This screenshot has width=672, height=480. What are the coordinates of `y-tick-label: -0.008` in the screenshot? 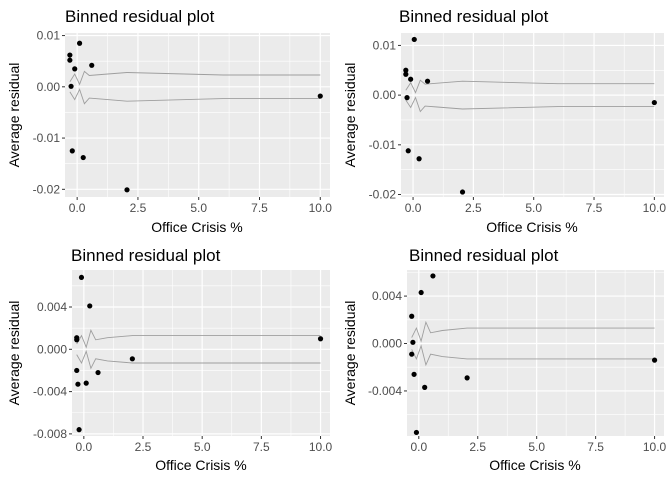 It's located at (50, 434).